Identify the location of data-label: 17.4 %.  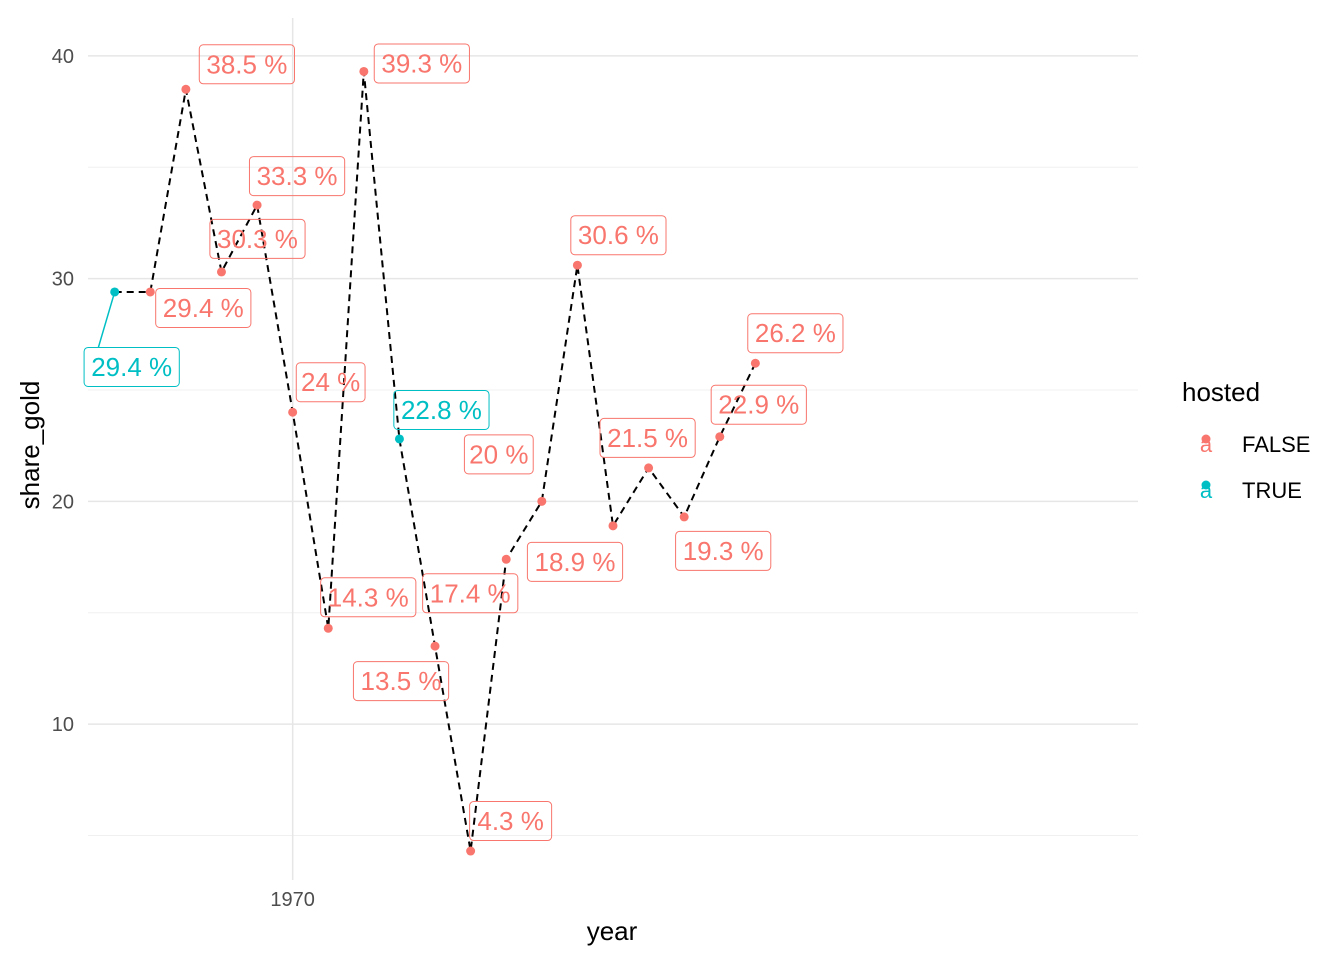
(470, 593).